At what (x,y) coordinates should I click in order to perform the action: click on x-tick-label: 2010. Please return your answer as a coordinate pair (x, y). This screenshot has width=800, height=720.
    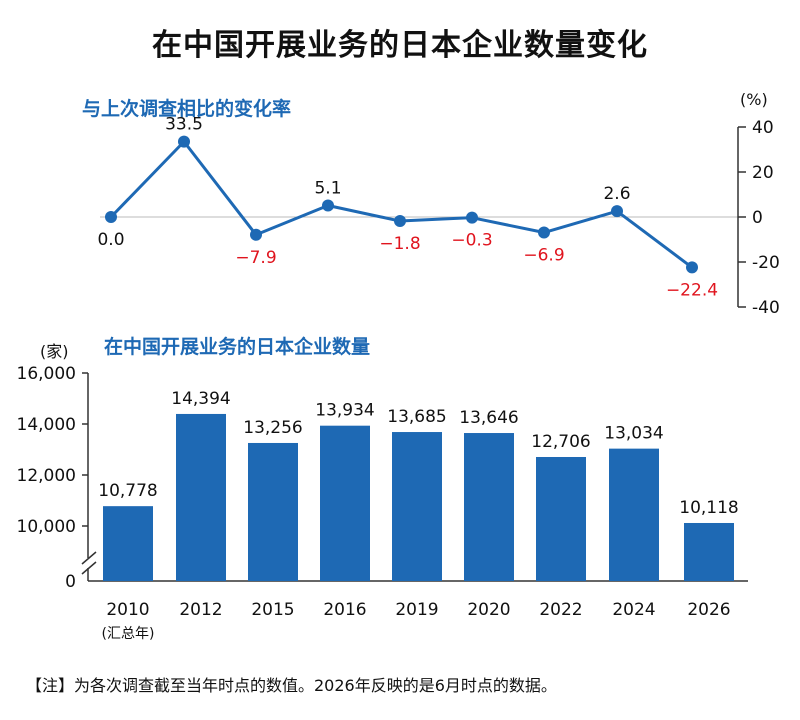
    Looking at the image, I should click on (127, 610).